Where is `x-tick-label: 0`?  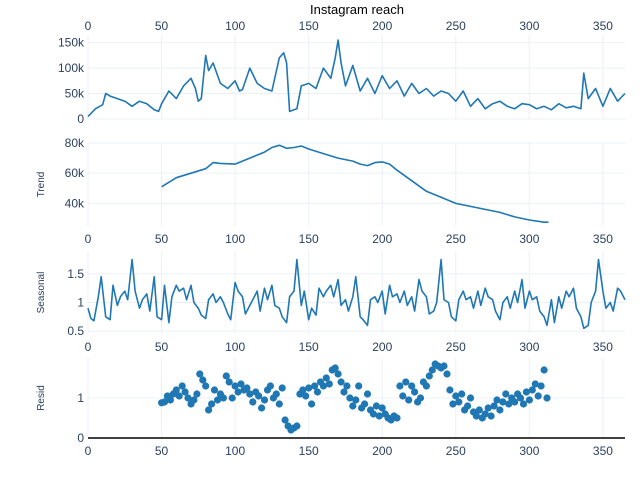 x-tick-label: 0 is located at coordinates (88, 26).